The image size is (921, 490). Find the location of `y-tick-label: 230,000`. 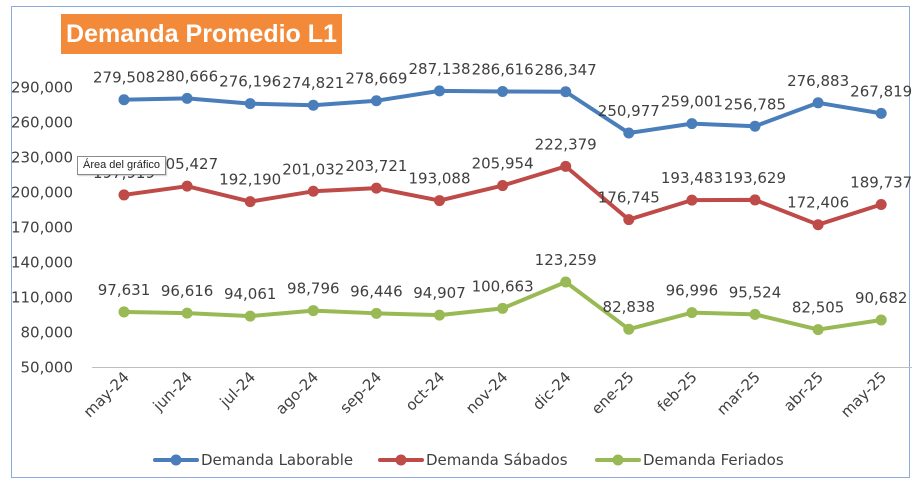

y-tick-label: 230,000 is located at coordinates (42, 158).